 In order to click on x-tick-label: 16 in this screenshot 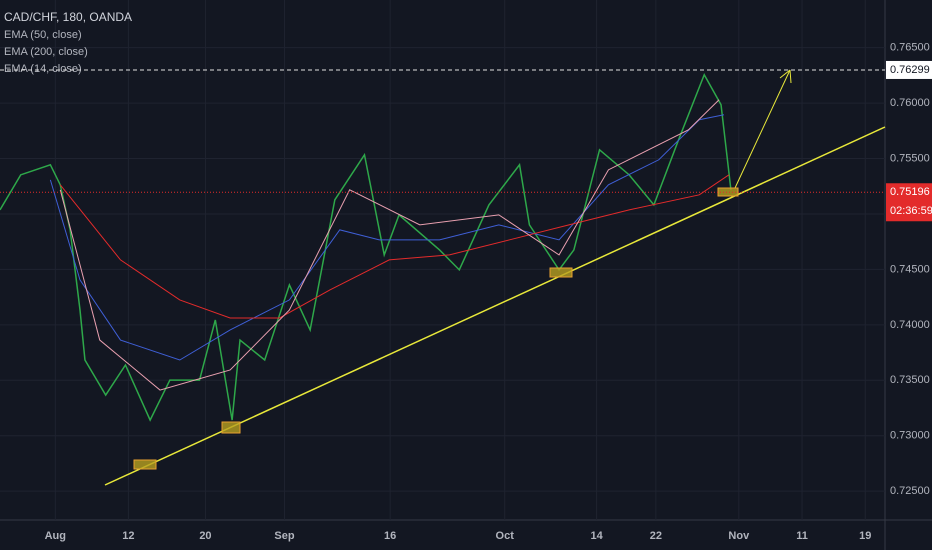, I will do `click(390, 536)`.